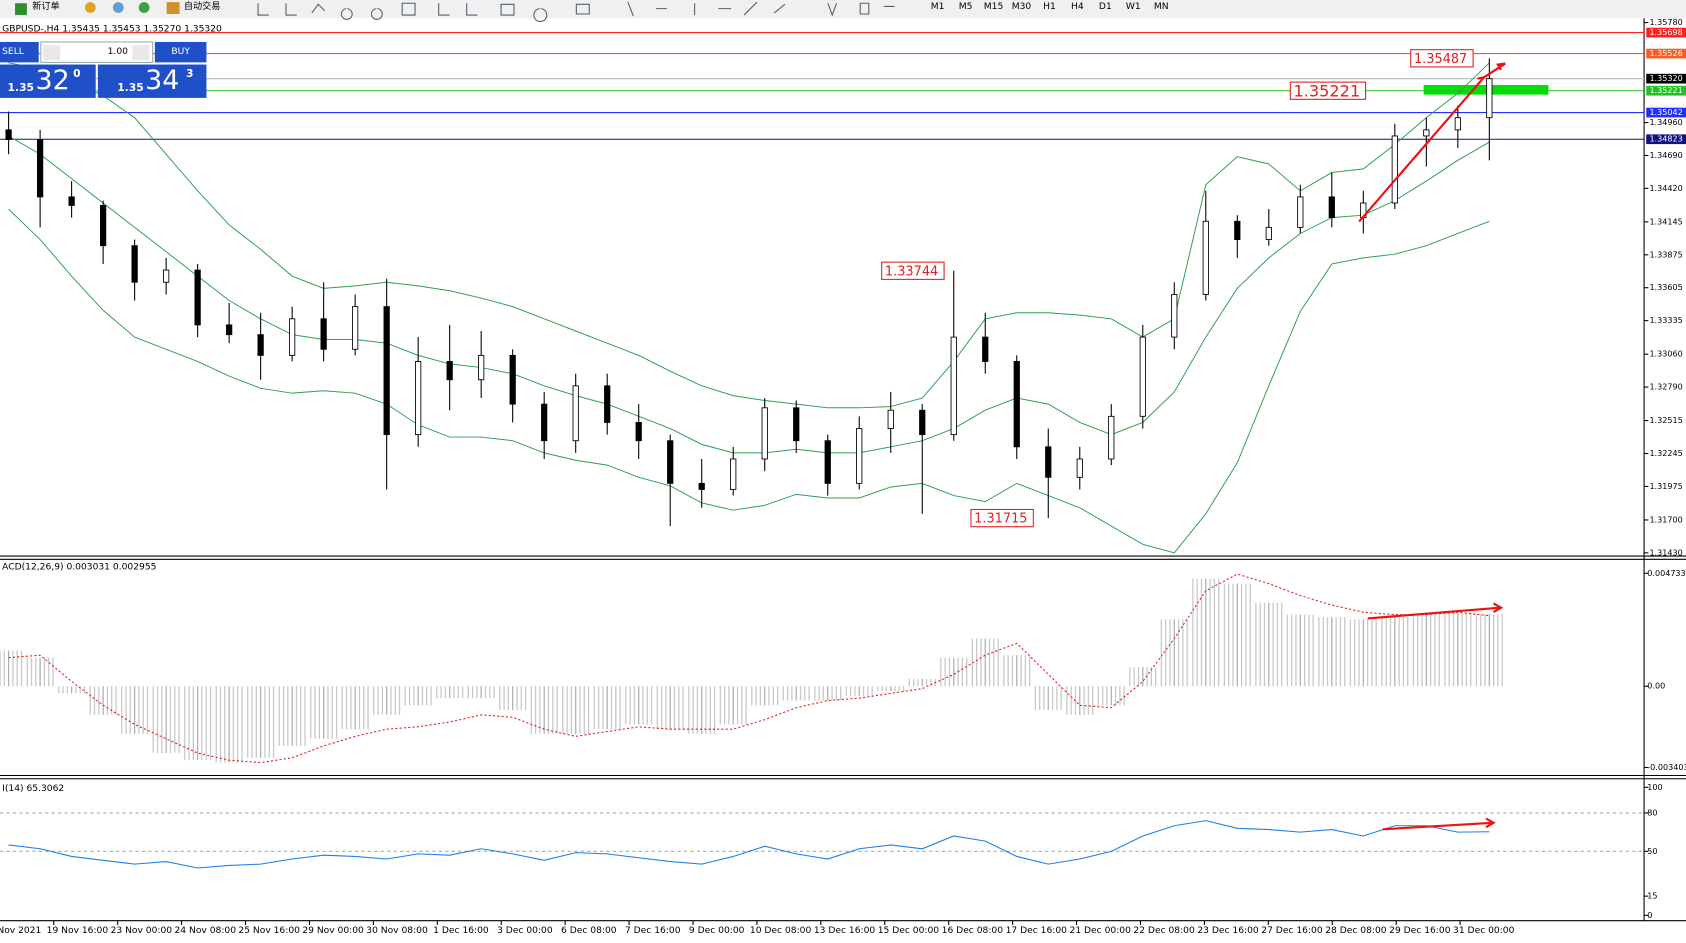  Describe the element at coordinates (21, 87) in the screenshot. I see `sell-price-big: 1.35` at that location.